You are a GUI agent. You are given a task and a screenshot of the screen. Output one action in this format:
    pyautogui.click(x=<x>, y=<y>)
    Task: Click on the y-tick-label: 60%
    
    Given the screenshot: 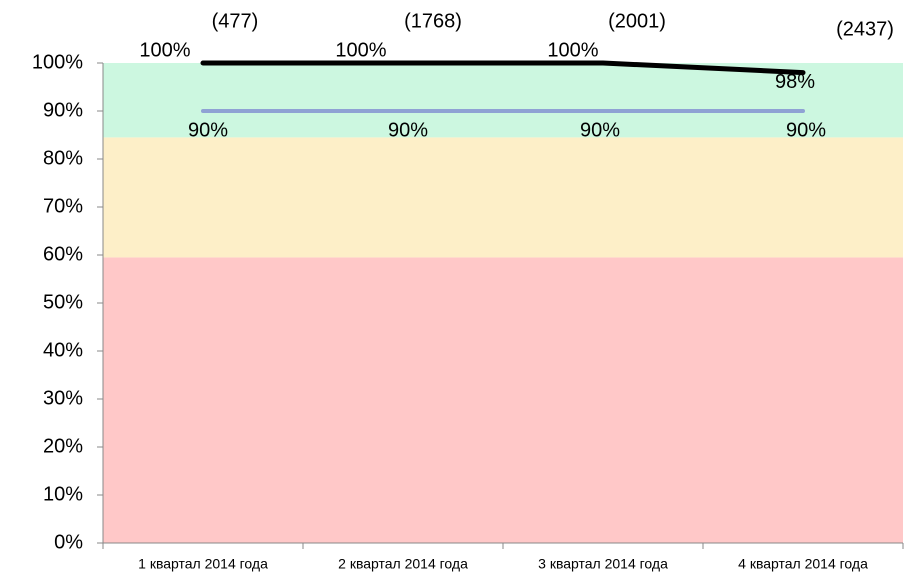 What is the action you would take?
    pyautogui.click(x=63, y=254)
    